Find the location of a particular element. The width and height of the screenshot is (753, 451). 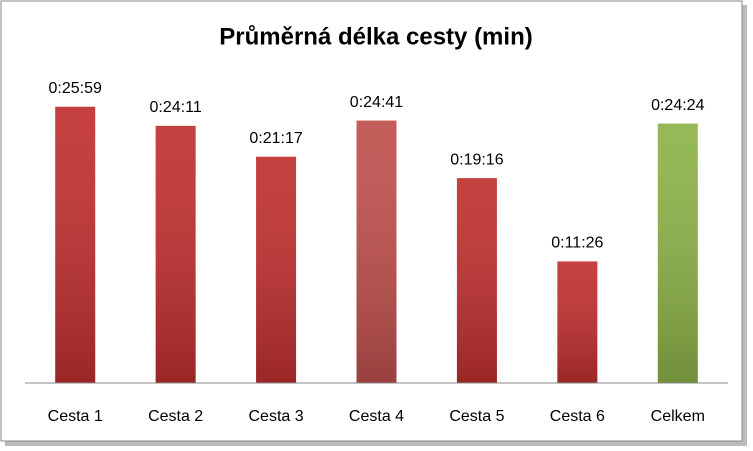

x-tick-label: Cesta 1 is located at coordinates (75, 416).